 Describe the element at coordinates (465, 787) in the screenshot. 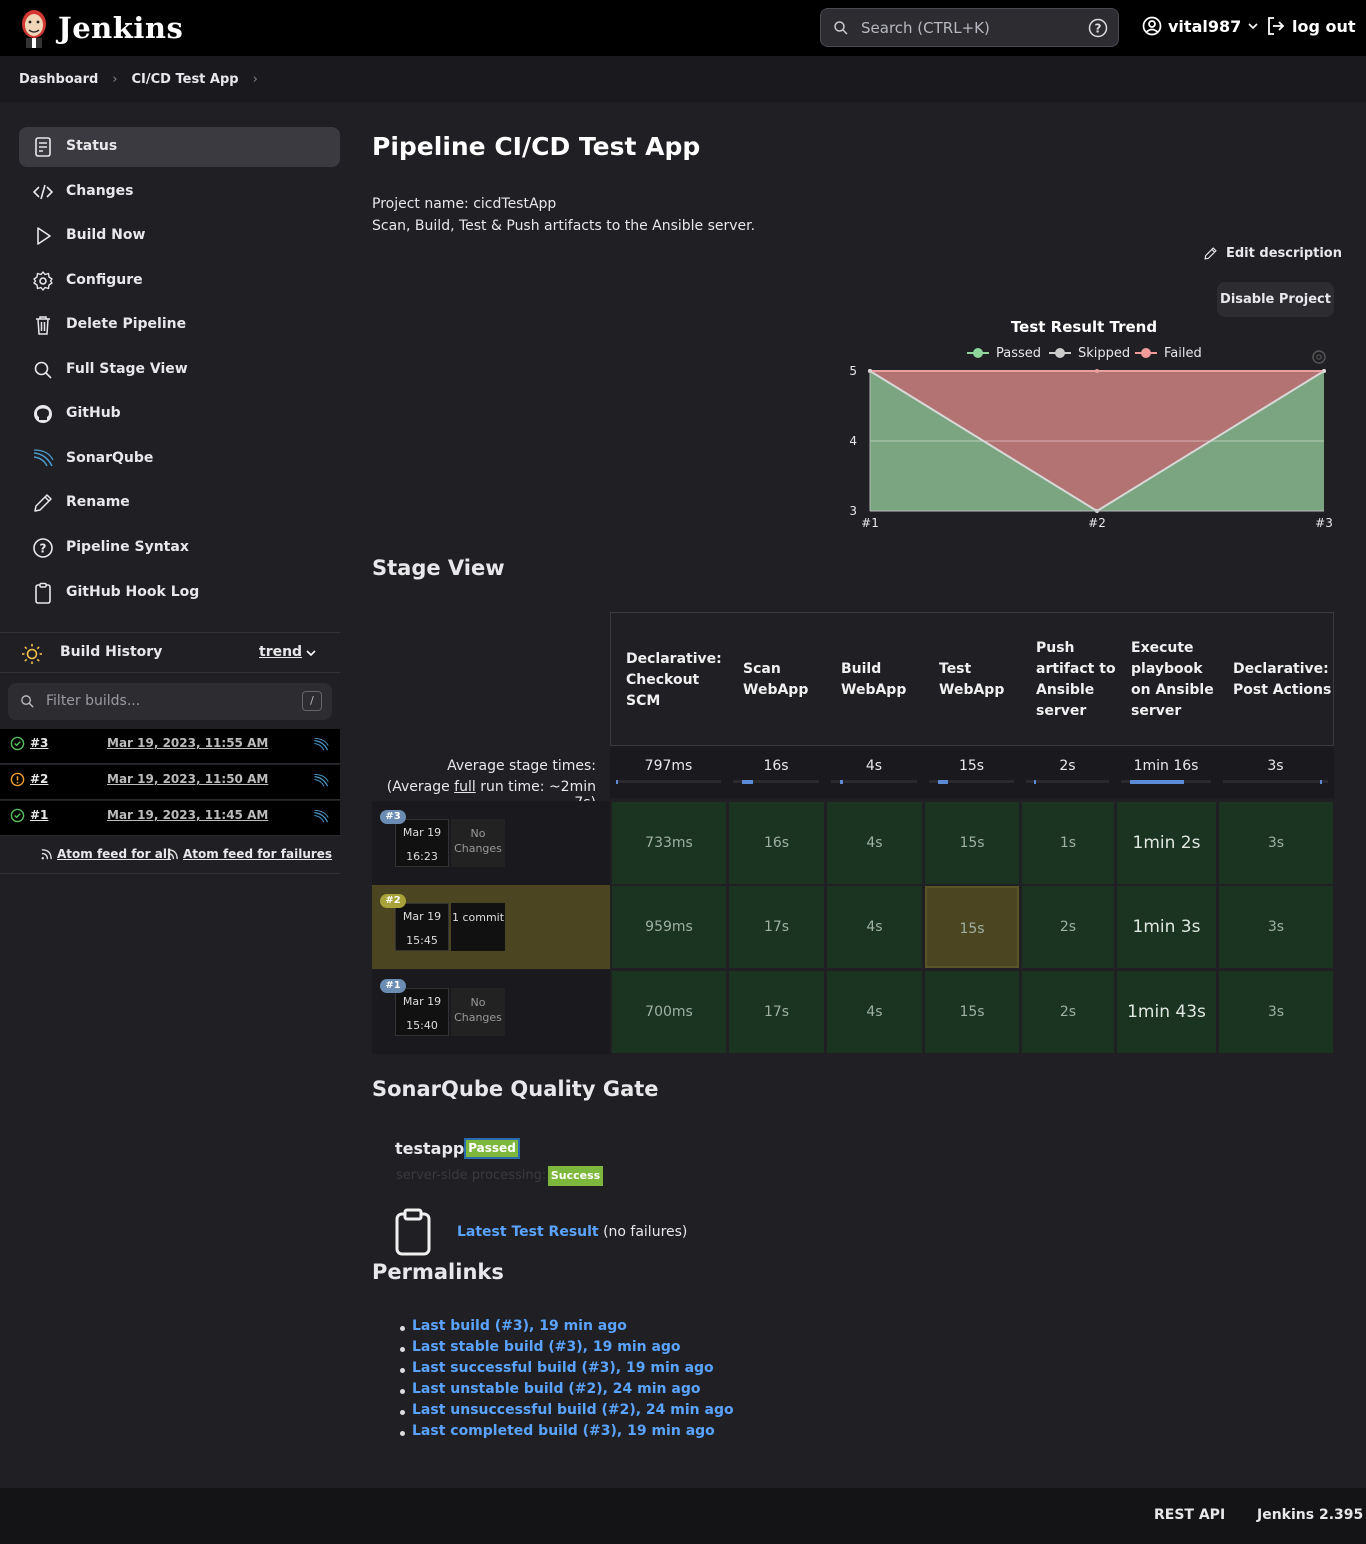

I see `full-run-link: full` at that location.